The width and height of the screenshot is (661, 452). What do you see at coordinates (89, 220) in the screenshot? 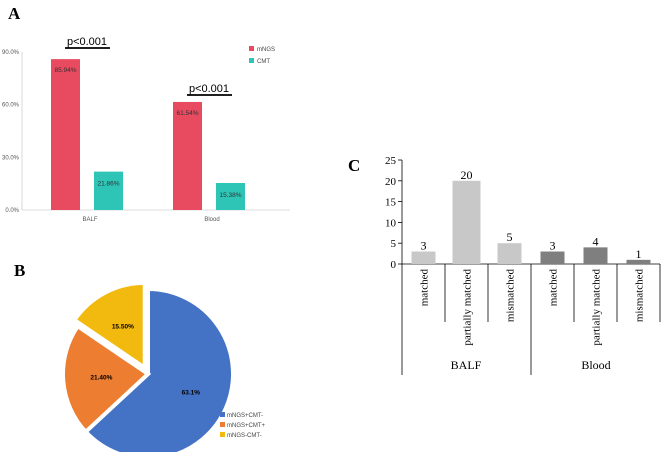
I see `x-tick-label: BALF` at bounding box center [89, 220].